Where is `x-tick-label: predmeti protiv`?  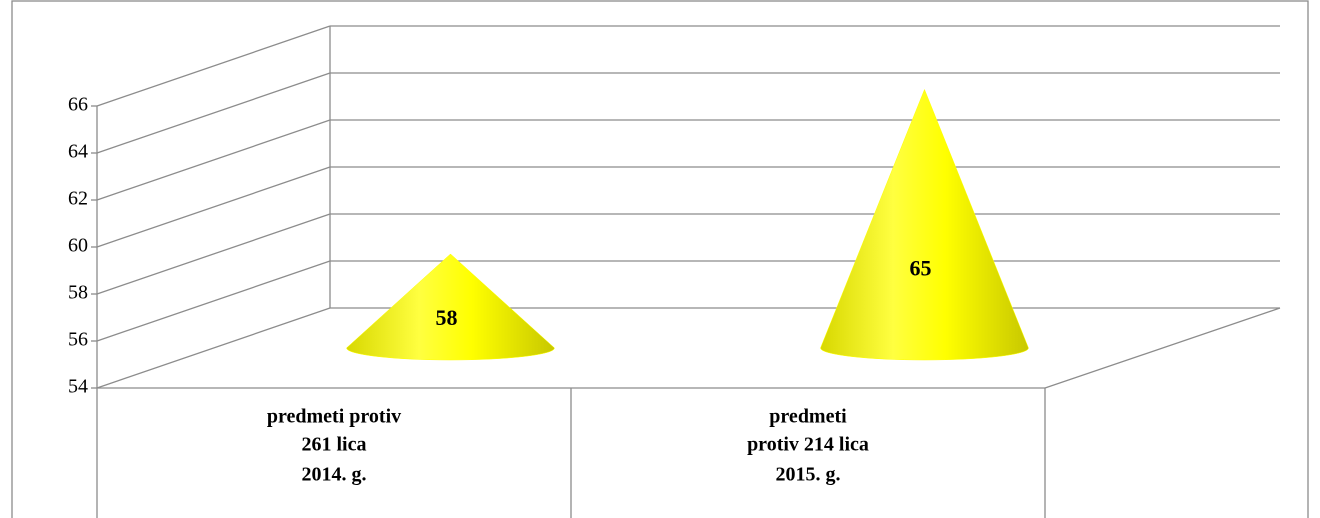
x-tick-label: predmeti protiv is located at coordinates (334, 417).